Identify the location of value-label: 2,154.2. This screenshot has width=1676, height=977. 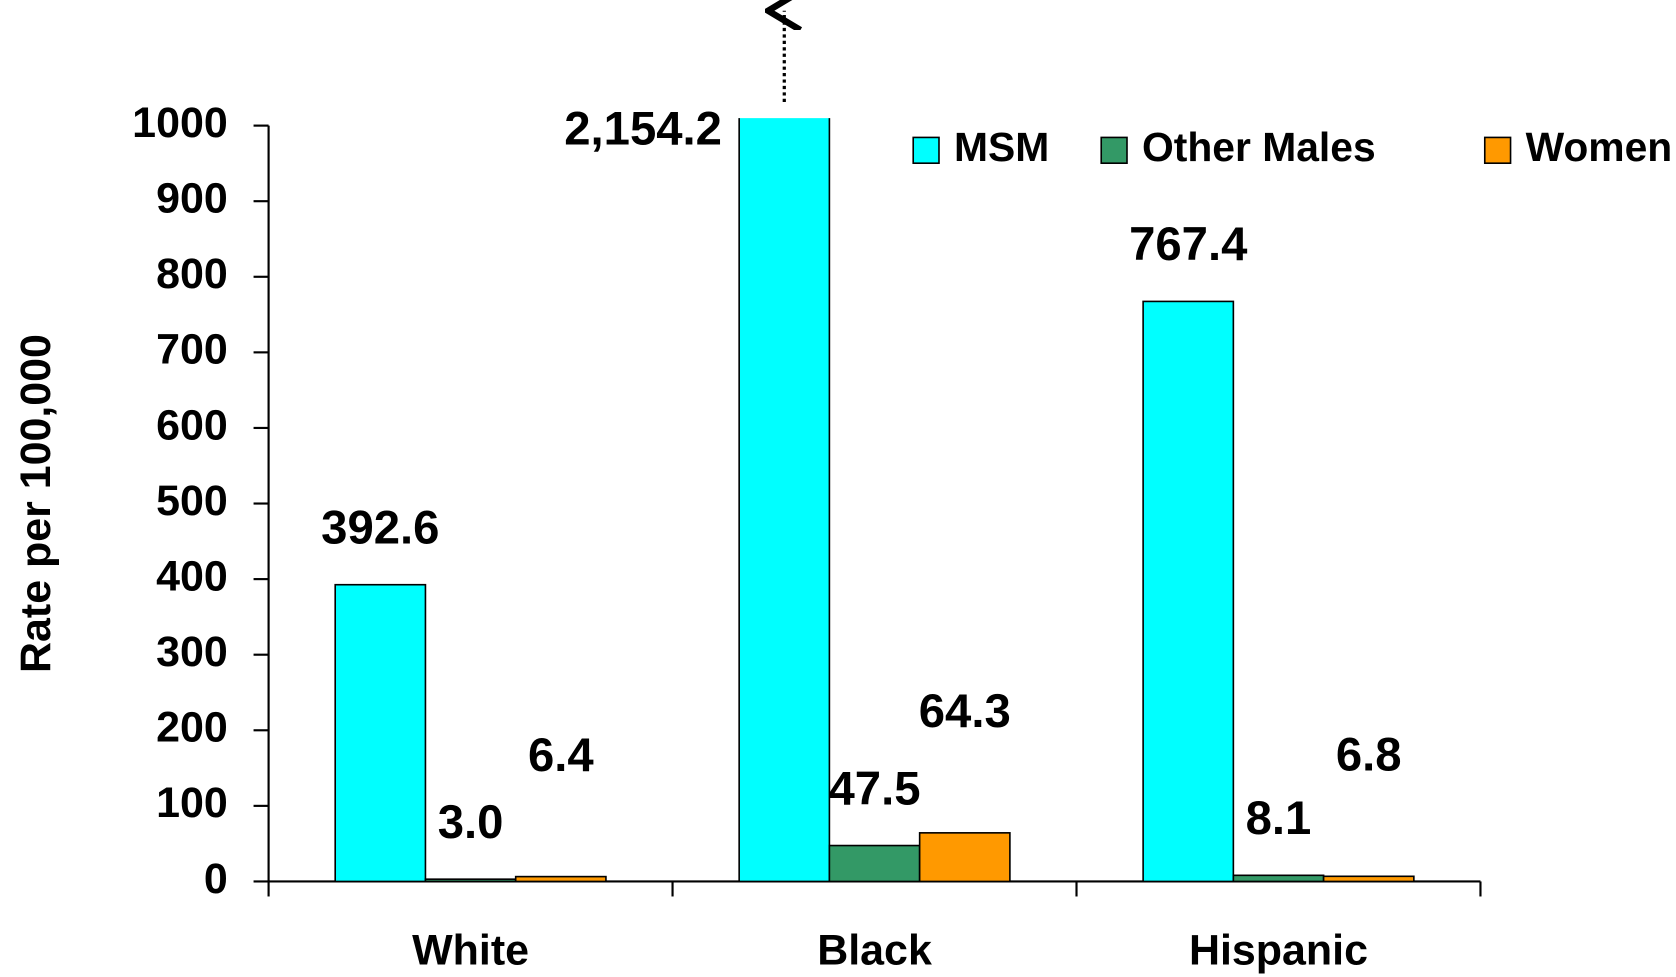
(643, 129).